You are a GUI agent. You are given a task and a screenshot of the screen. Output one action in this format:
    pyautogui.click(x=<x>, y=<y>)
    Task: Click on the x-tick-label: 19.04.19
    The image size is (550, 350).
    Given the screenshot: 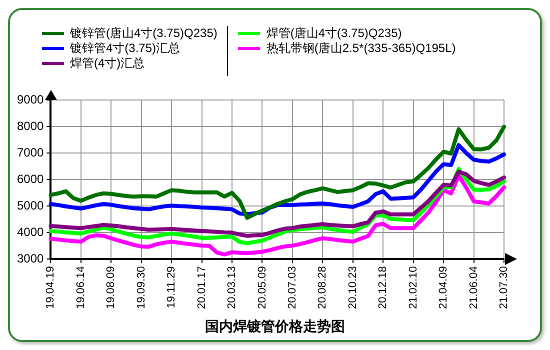 What is the action you would take?
    pyautogui.click(x=50, y=288)
    